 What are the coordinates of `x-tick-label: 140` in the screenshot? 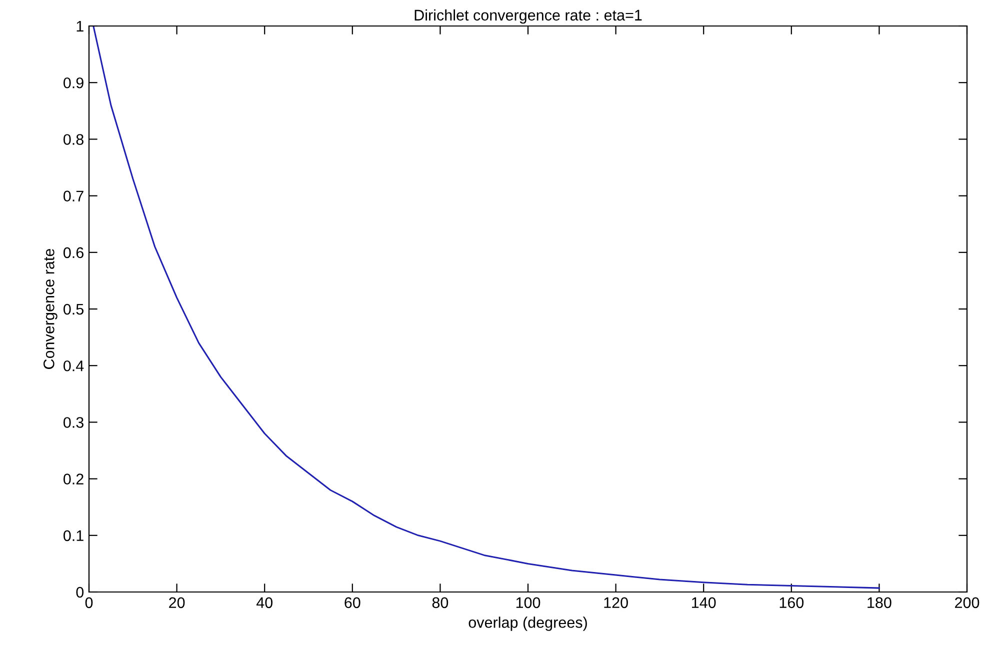 It's located at (704, 602).